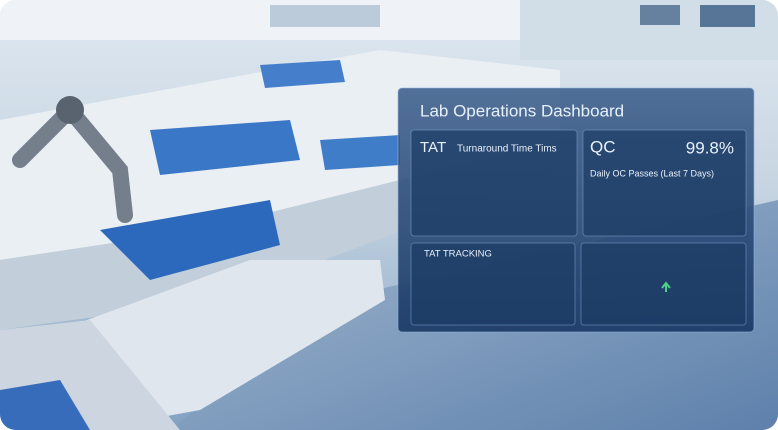 This screenshot has width=778, height=430. Describe the element at coordinates (458, 254) in the screenshot. I see `tracking-title: TAT TRACKING` at that location.